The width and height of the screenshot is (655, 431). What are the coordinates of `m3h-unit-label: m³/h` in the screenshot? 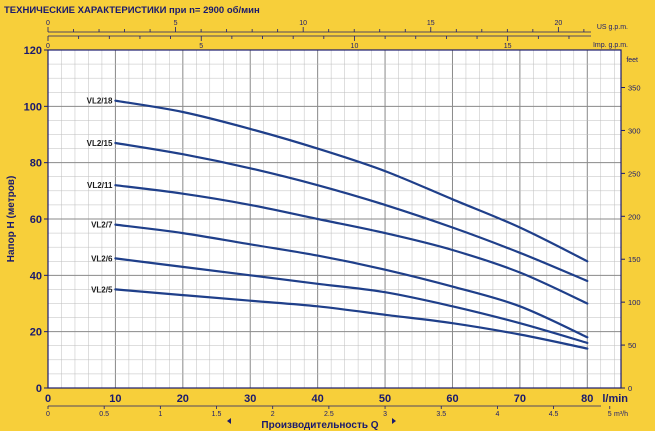 It's located at (621, 414).